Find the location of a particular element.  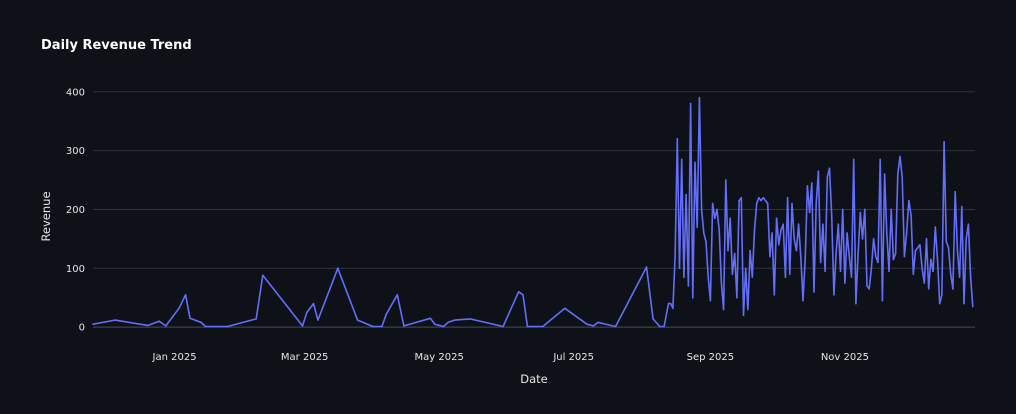

y-tick-label: 300 is located at coordinates (75, 151).